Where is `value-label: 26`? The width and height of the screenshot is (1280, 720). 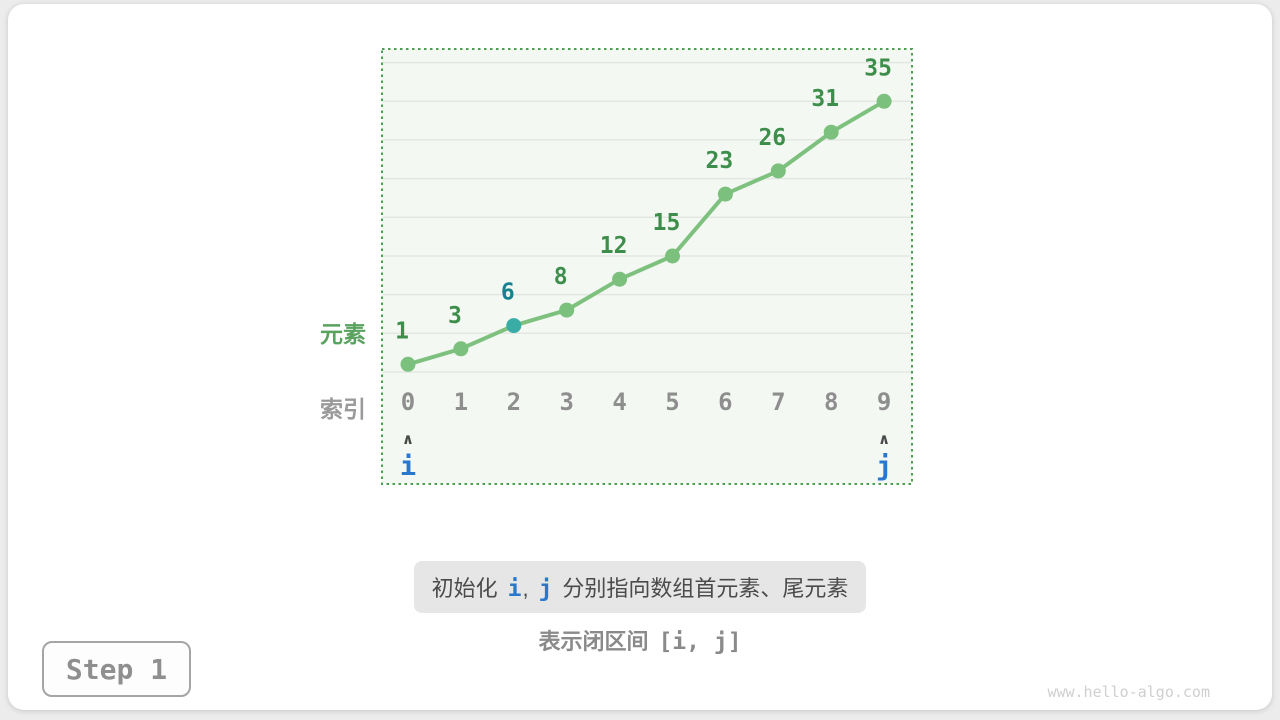
value-label: 26 is located at coordinates (772, 138).